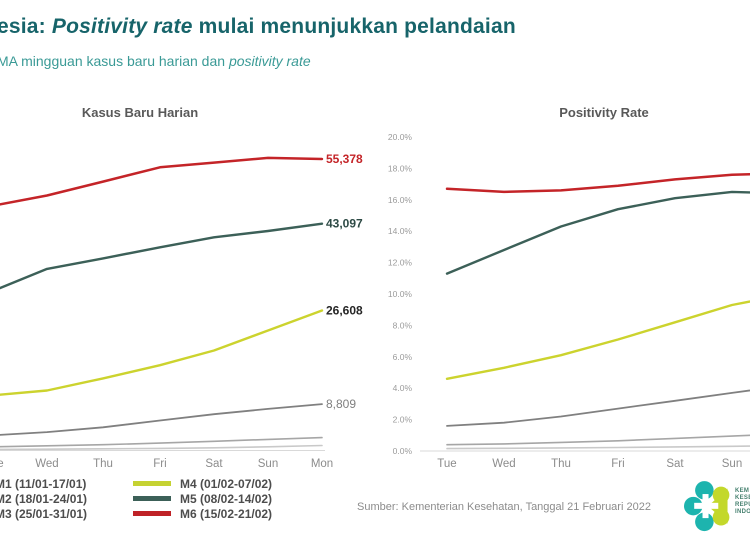  I want to click on y-tick-label: 0.0%, so click(403, 451).